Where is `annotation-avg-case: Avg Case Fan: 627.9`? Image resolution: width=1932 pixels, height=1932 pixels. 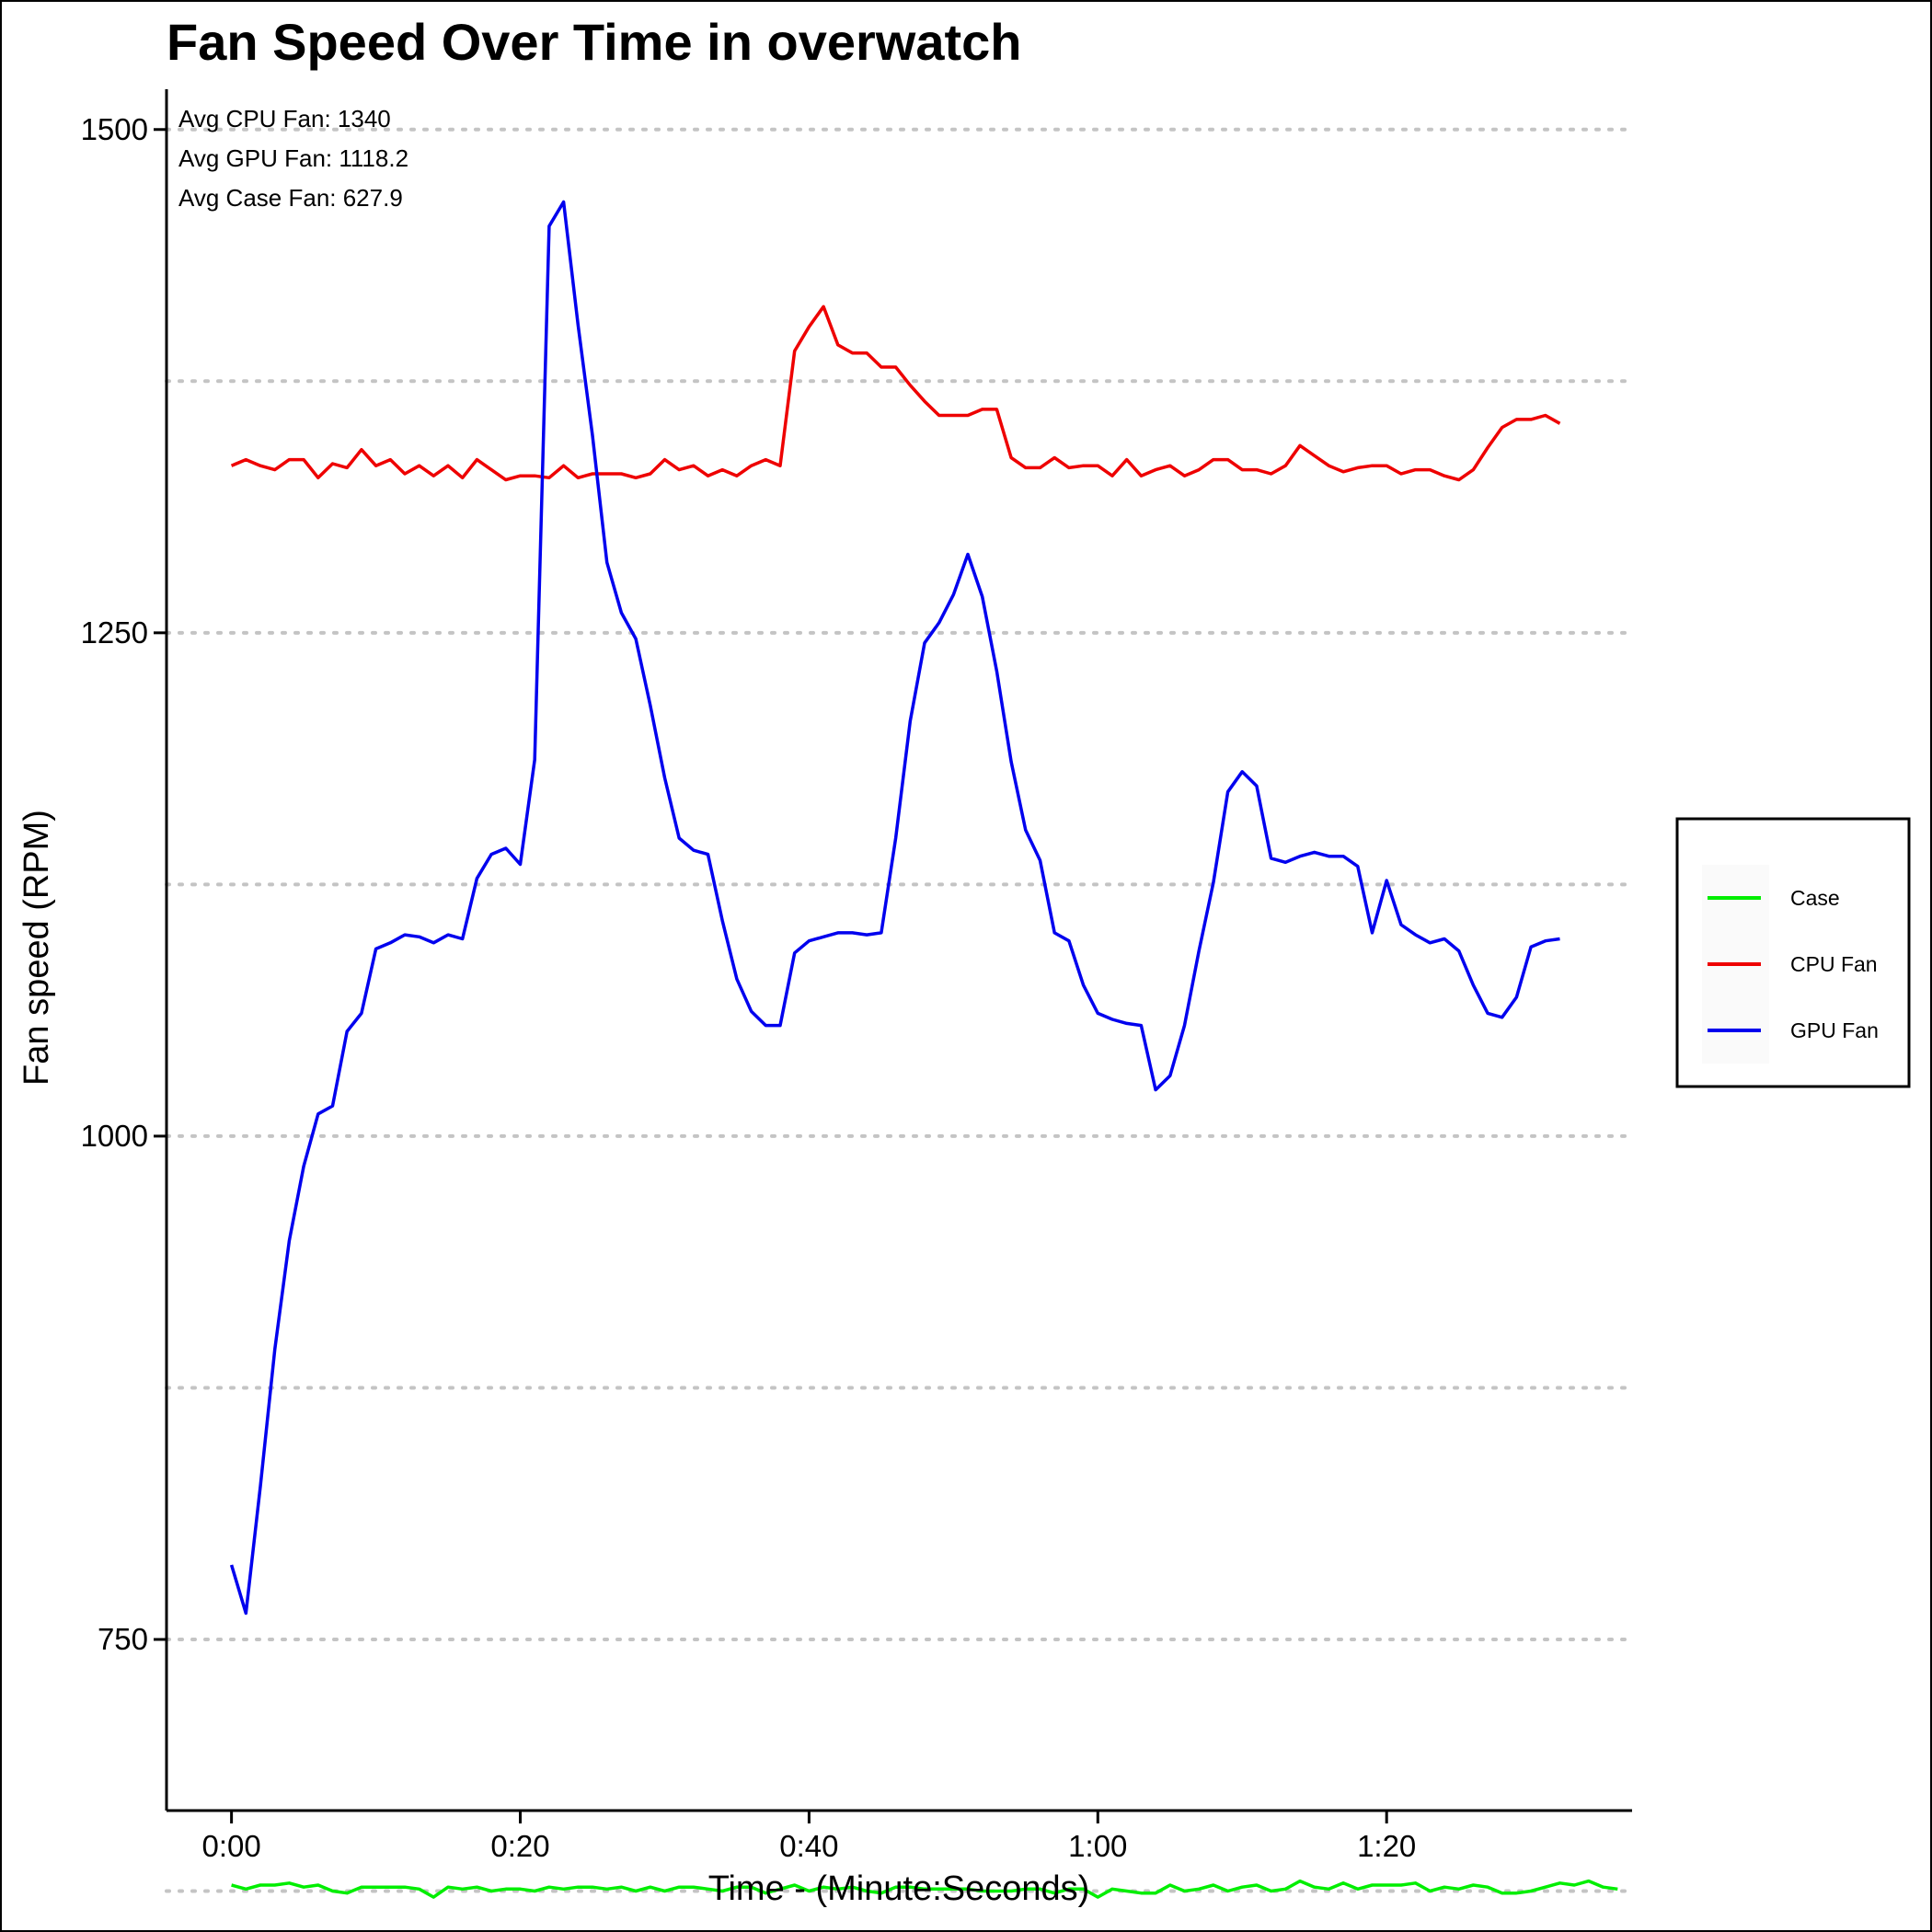
annotation-avg-case: Avg Case Fan: 627.9 is located at coordinates (290, 198).